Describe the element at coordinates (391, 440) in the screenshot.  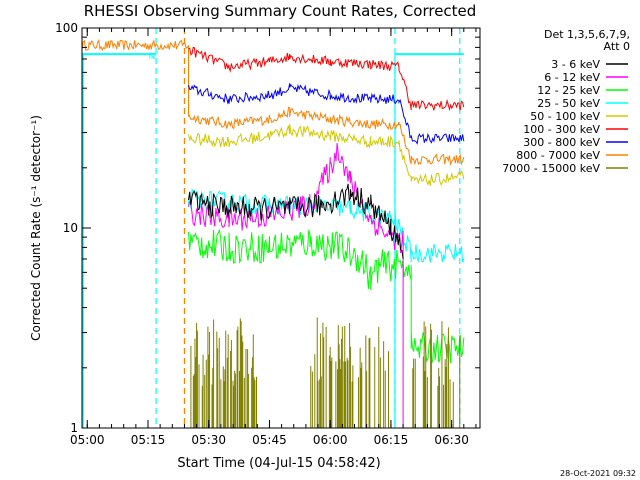
I see `x-tick-label-5: 06:15` at that location.